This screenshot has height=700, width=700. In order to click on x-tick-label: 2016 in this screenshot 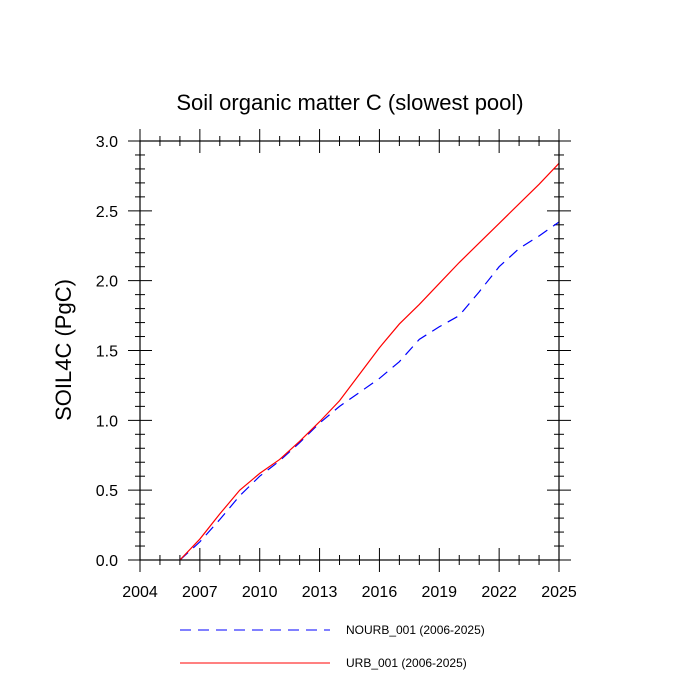, I will do `click(380, 592)`.